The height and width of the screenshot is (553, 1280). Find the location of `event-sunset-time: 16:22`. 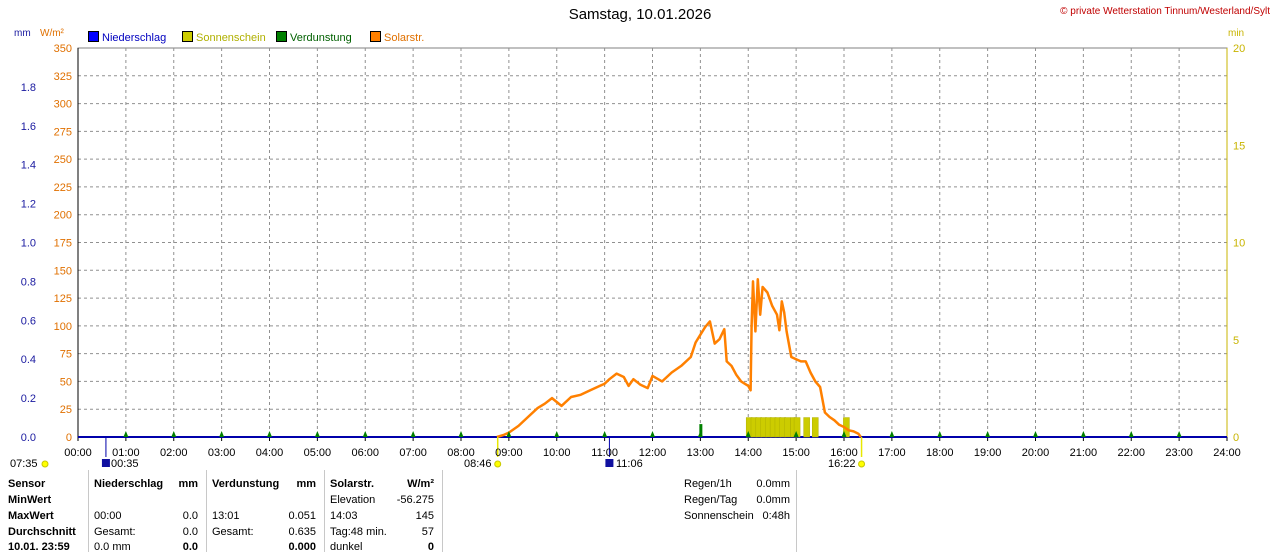

event-sunset-time: 16:22 is located at coordinates (842, 464).